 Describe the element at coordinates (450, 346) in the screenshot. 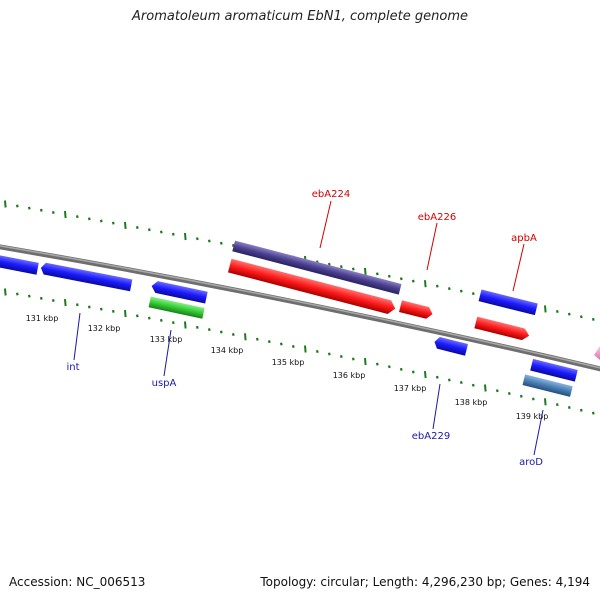

I see `gene-ebA229-arrow` at that location.